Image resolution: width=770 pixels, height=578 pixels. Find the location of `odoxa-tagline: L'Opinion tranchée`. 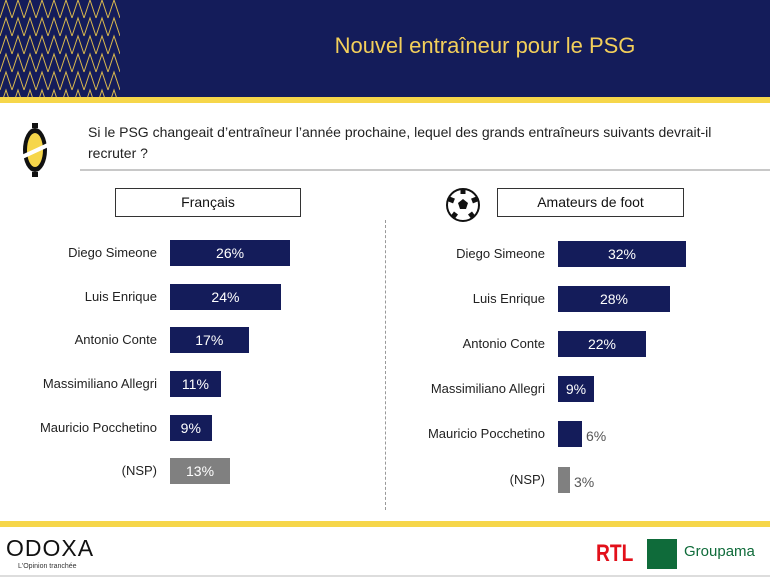

odoxa-tagline: L'Opinion tranchée is located at coordinates (47, 566).